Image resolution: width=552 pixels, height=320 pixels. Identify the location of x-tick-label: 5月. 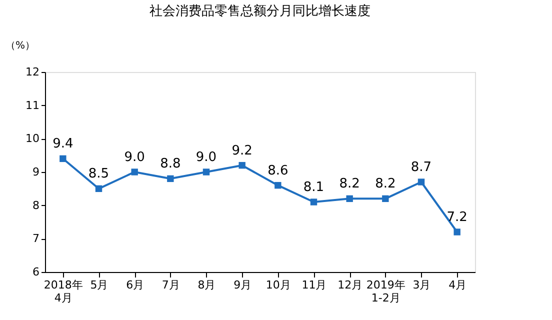
(99, 285).